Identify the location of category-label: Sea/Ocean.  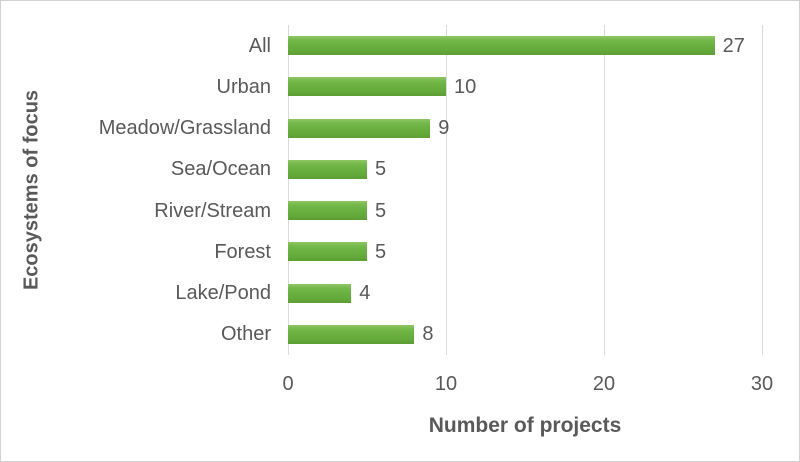
(220, 169).